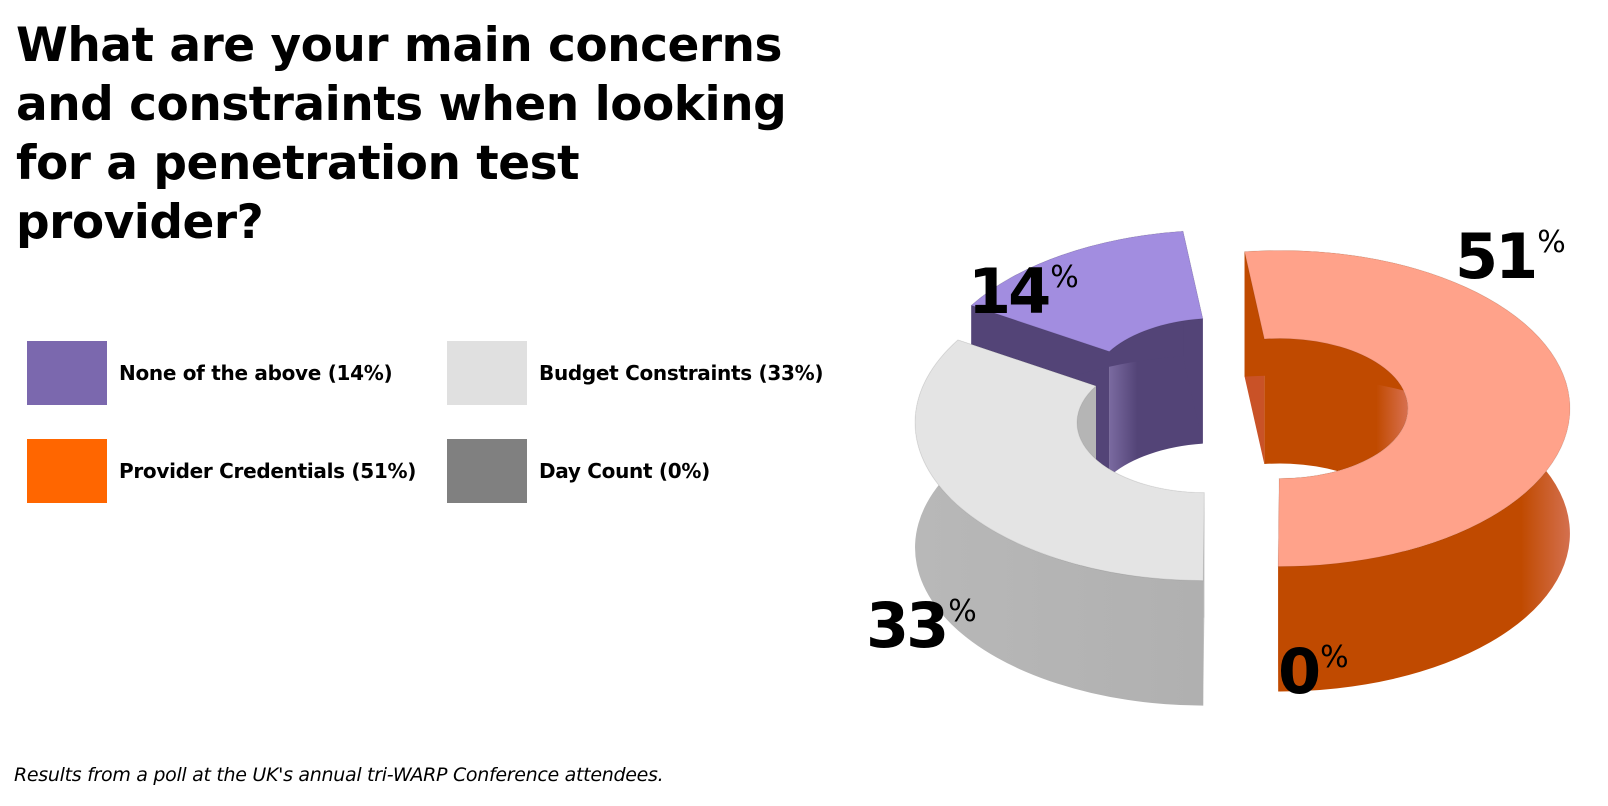  Describe the element at coordinates (268, 471) in the screenshot. I see `legend-label: Provider Credentials (51%)` at that location.